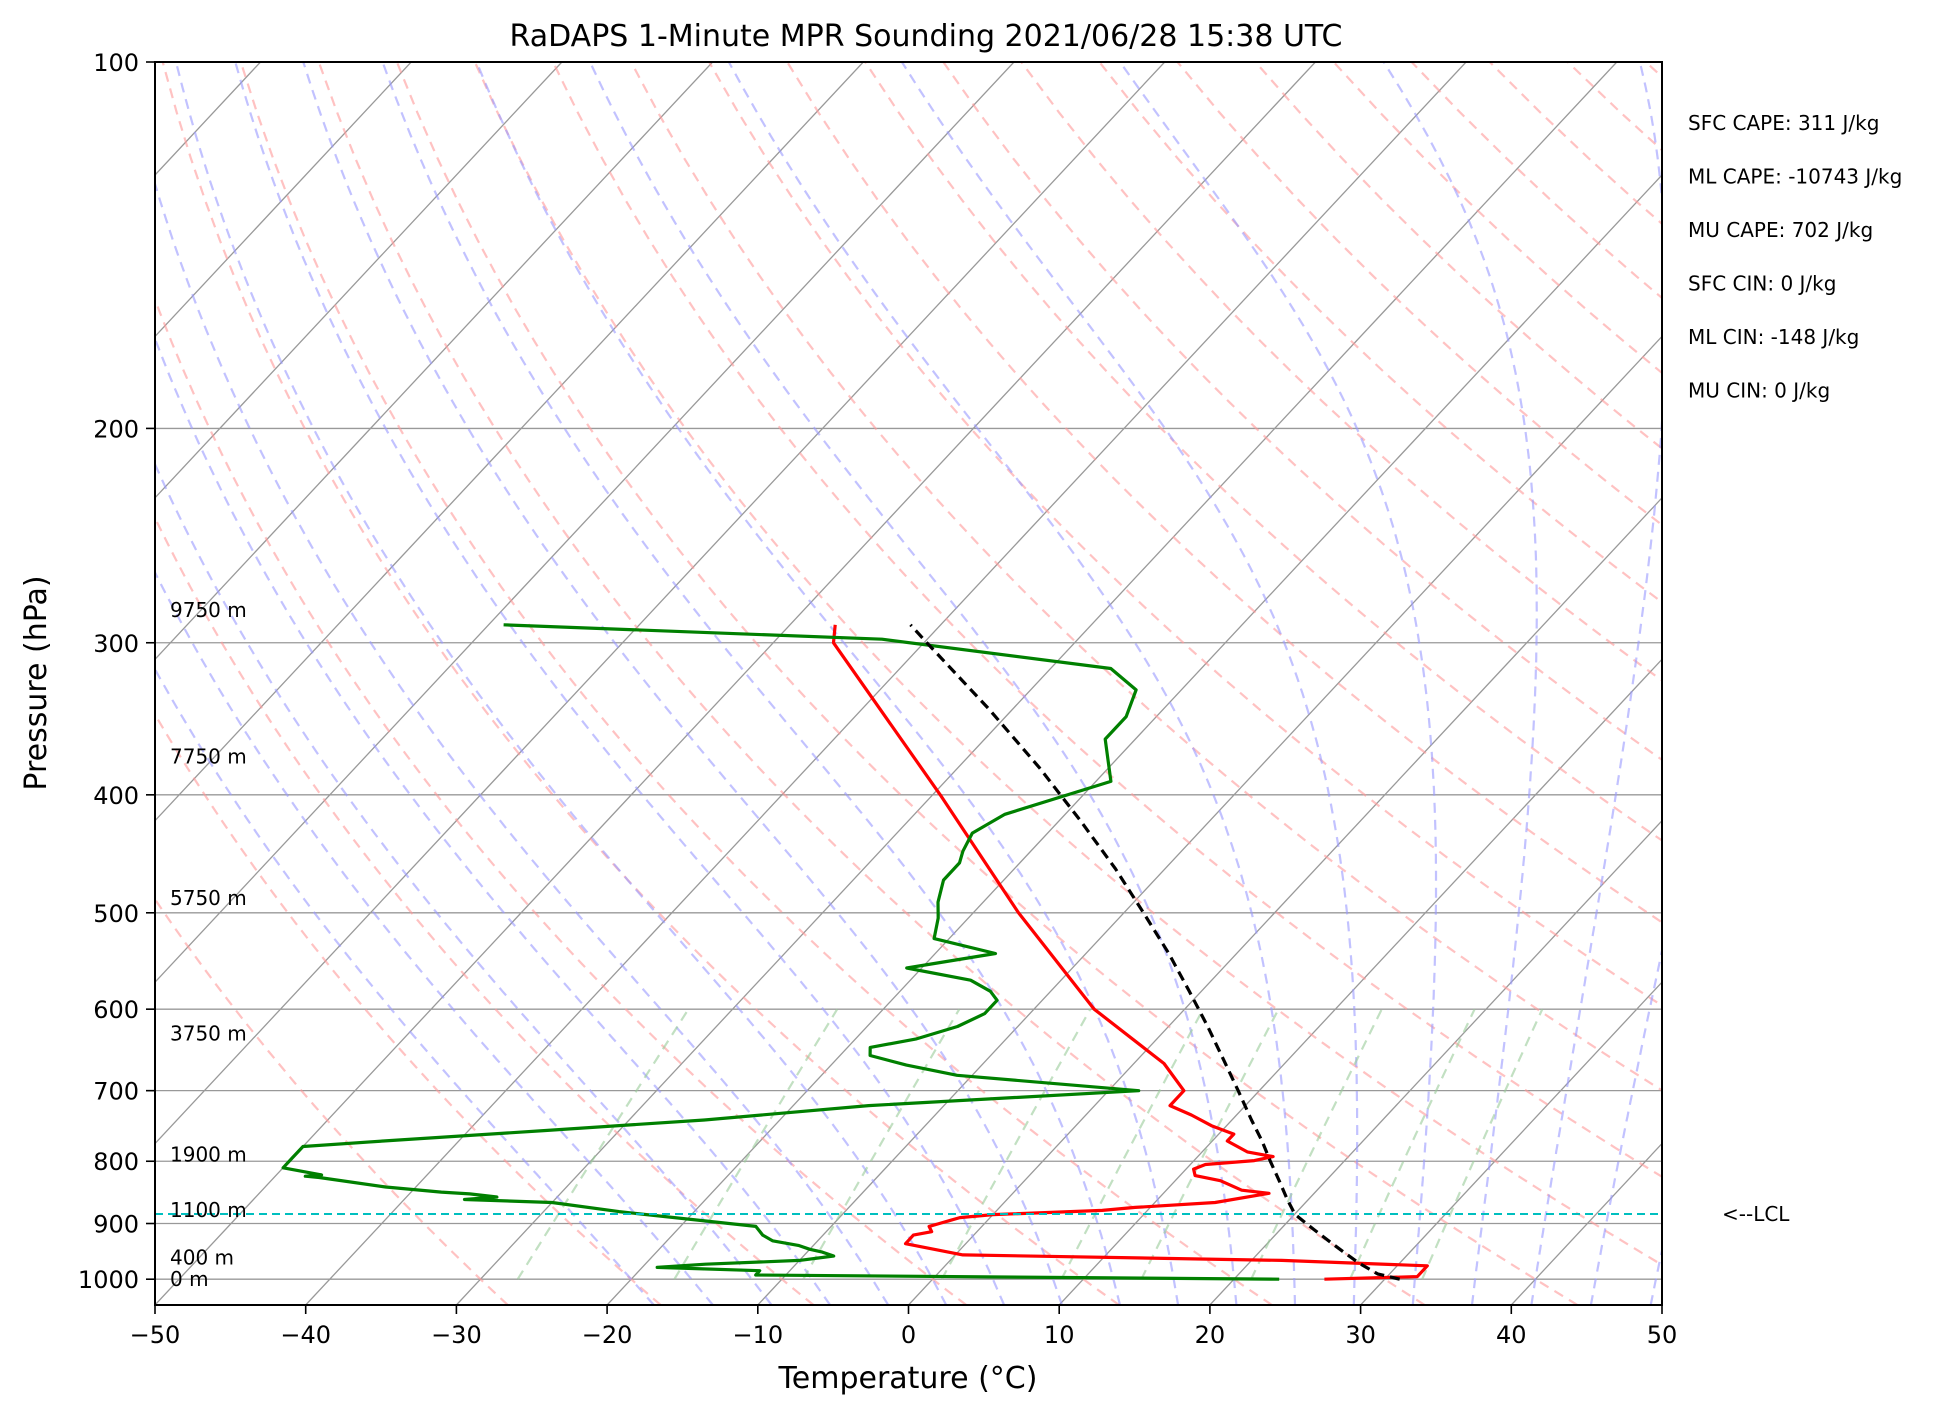 Image resolution: width=1936 pixels, height=1406 pixels. What do you see at coordinates (116, 644) in the screenshot?
I see `y-tick-label: 300` at bounding box center [116, 644].